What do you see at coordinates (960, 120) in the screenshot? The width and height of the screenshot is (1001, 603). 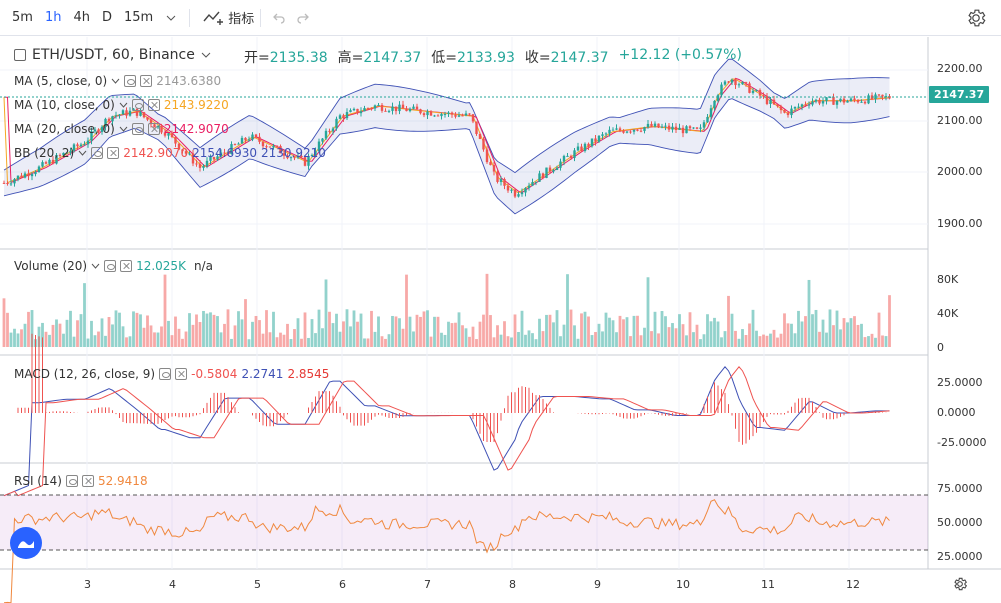 I see `y-axis-label: 2100.00` at bounding box center [960, 120].